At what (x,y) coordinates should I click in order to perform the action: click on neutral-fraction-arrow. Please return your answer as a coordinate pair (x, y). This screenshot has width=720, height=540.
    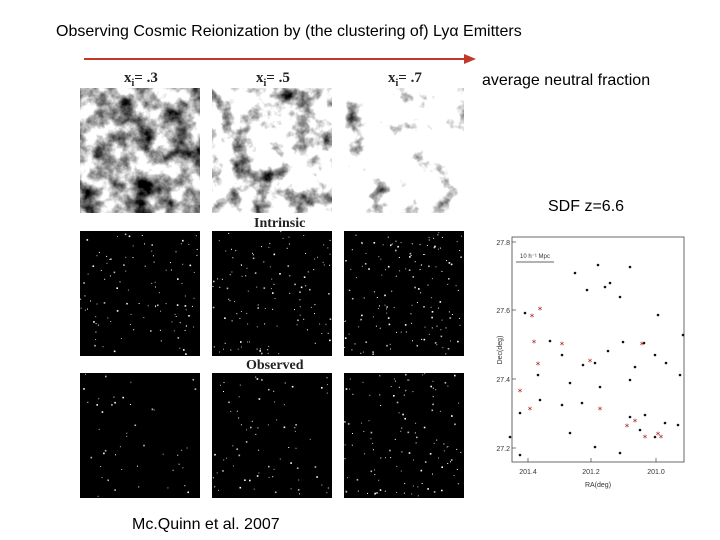
    Looking at the image, I should click on (280, 59).